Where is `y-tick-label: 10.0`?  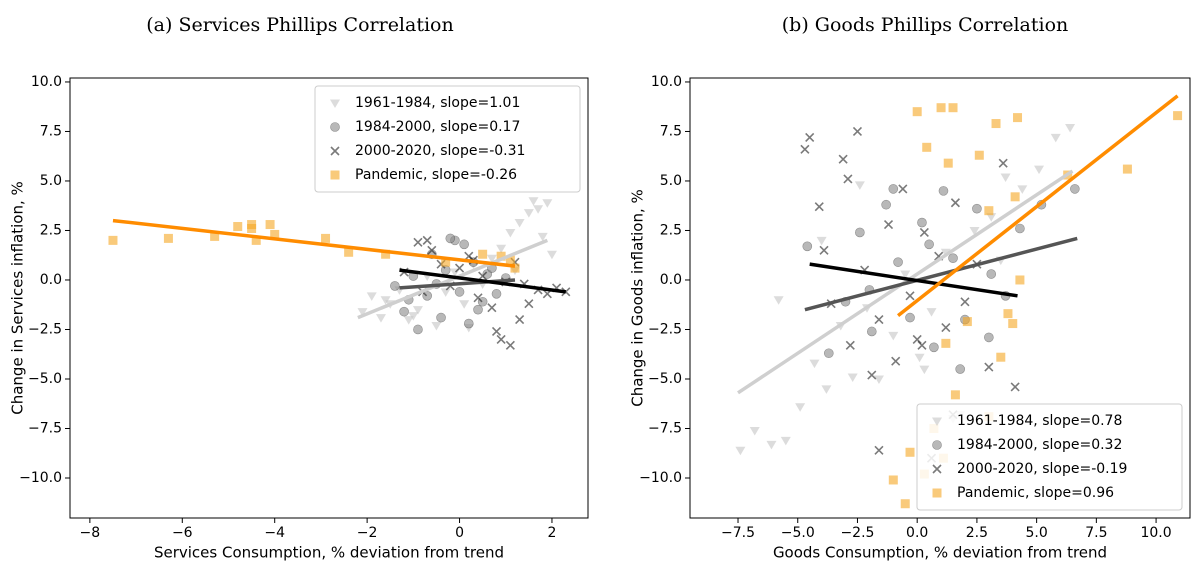 y-tick-label: 10.0 is located at coordinates (46, 82).